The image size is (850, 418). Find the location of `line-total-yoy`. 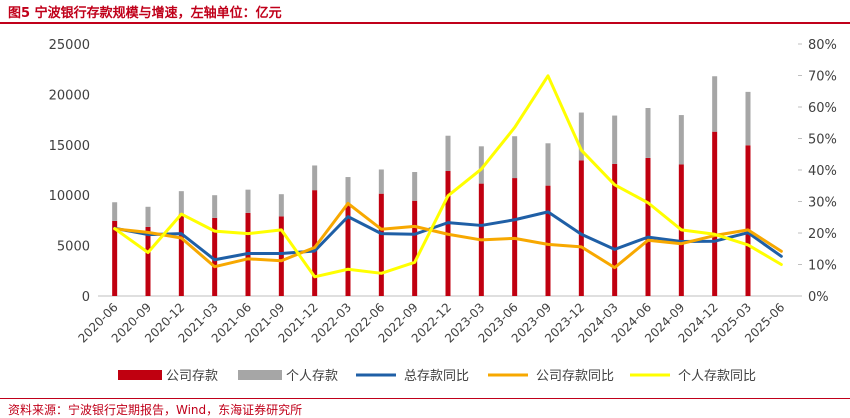

line-total-yoy is located at coordinates (448, 236).